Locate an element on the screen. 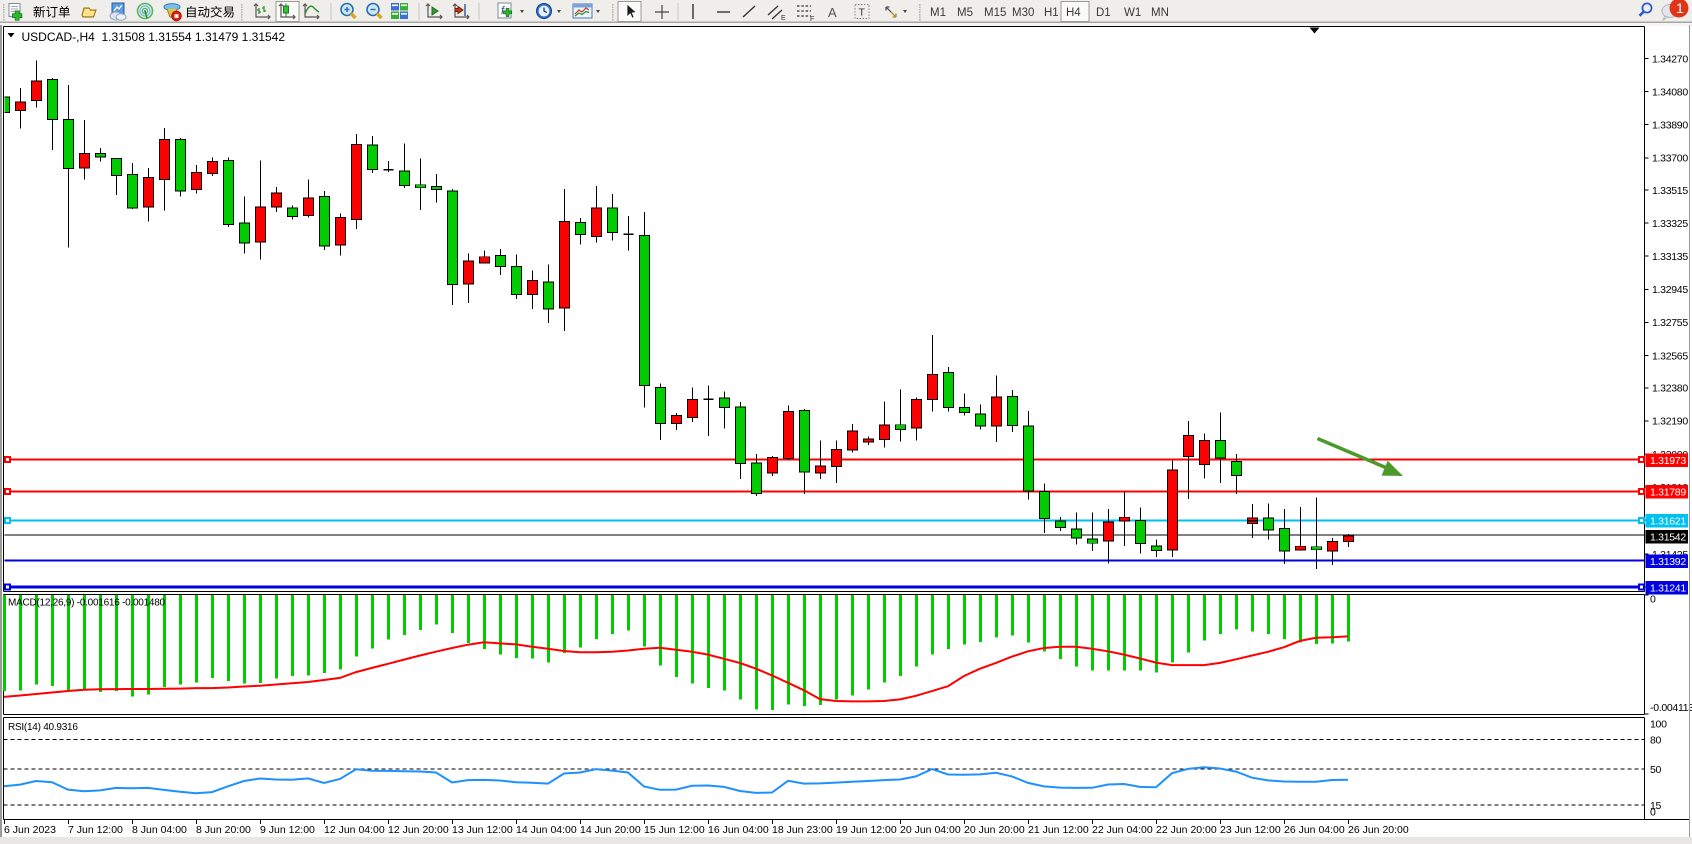  svg-text: 1.31542 is located at coordinates (1668, 538).